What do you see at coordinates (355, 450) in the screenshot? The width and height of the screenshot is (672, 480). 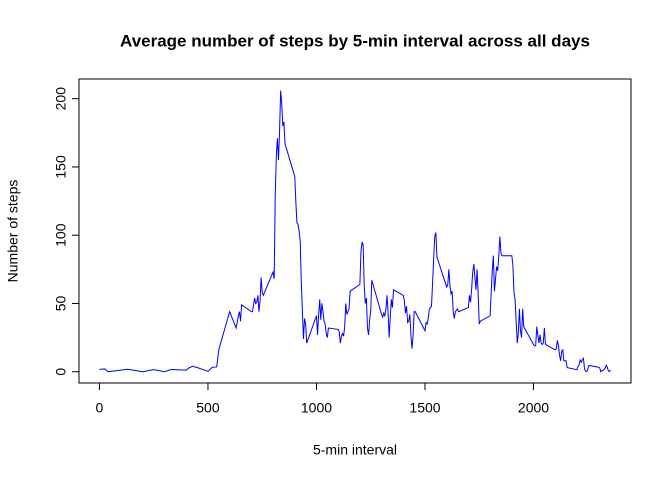 I see `x-axis-label: 5-min interval` at bounding box center [355, 450].